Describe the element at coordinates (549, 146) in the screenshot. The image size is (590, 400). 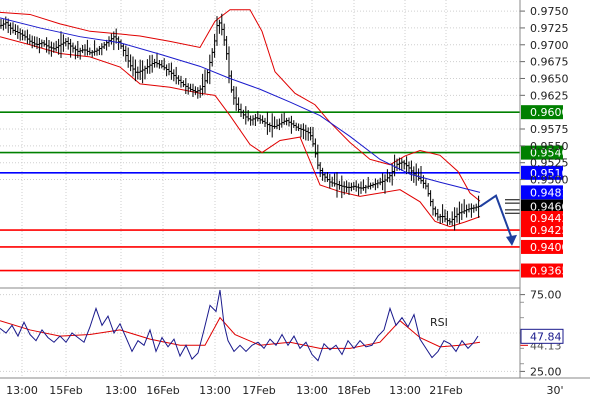
I see `price-tick-label: 0.9550` at that location.